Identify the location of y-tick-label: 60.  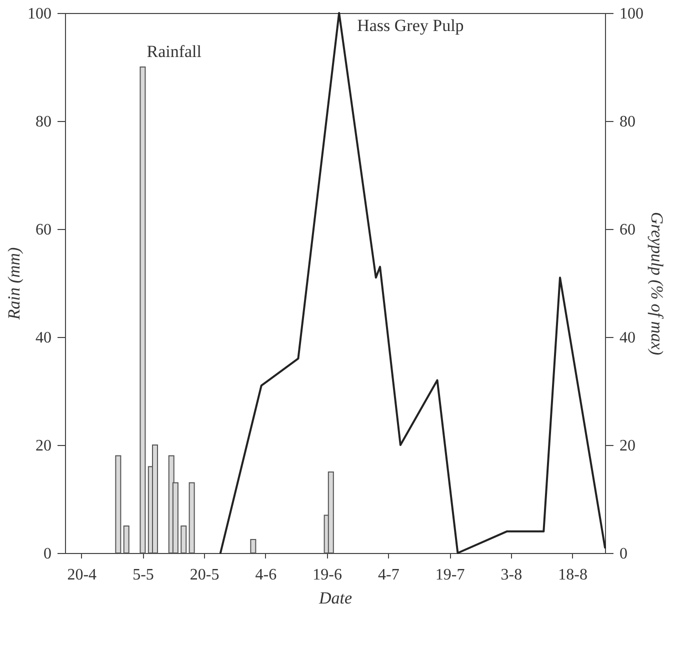
(44, 230).